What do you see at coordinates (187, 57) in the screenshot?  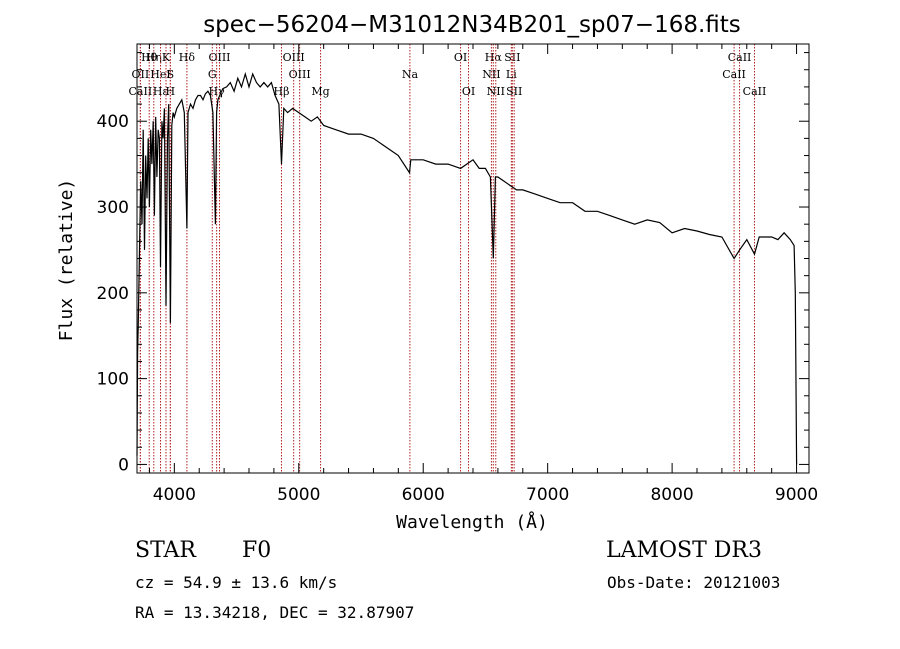 I see `spectral-line-label: Hδ` at bounding box center [187, 57].